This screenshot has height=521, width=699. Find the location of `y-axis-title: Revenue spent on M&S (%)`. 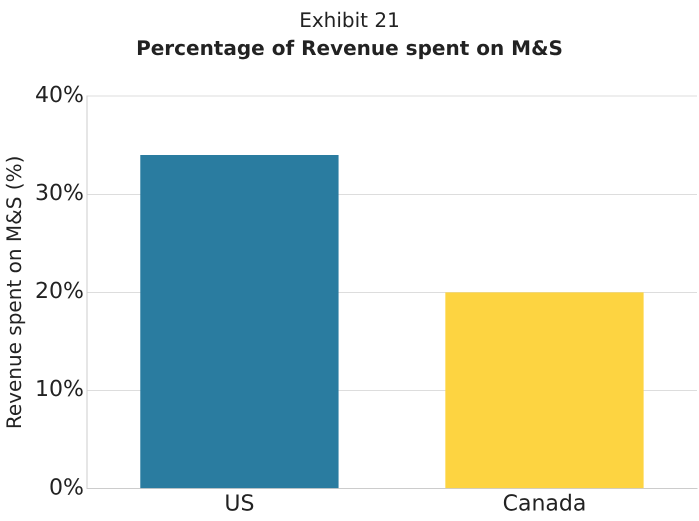

y-axis-title: Revenue spent on M&S (%) is located at coordinates (14, 293).